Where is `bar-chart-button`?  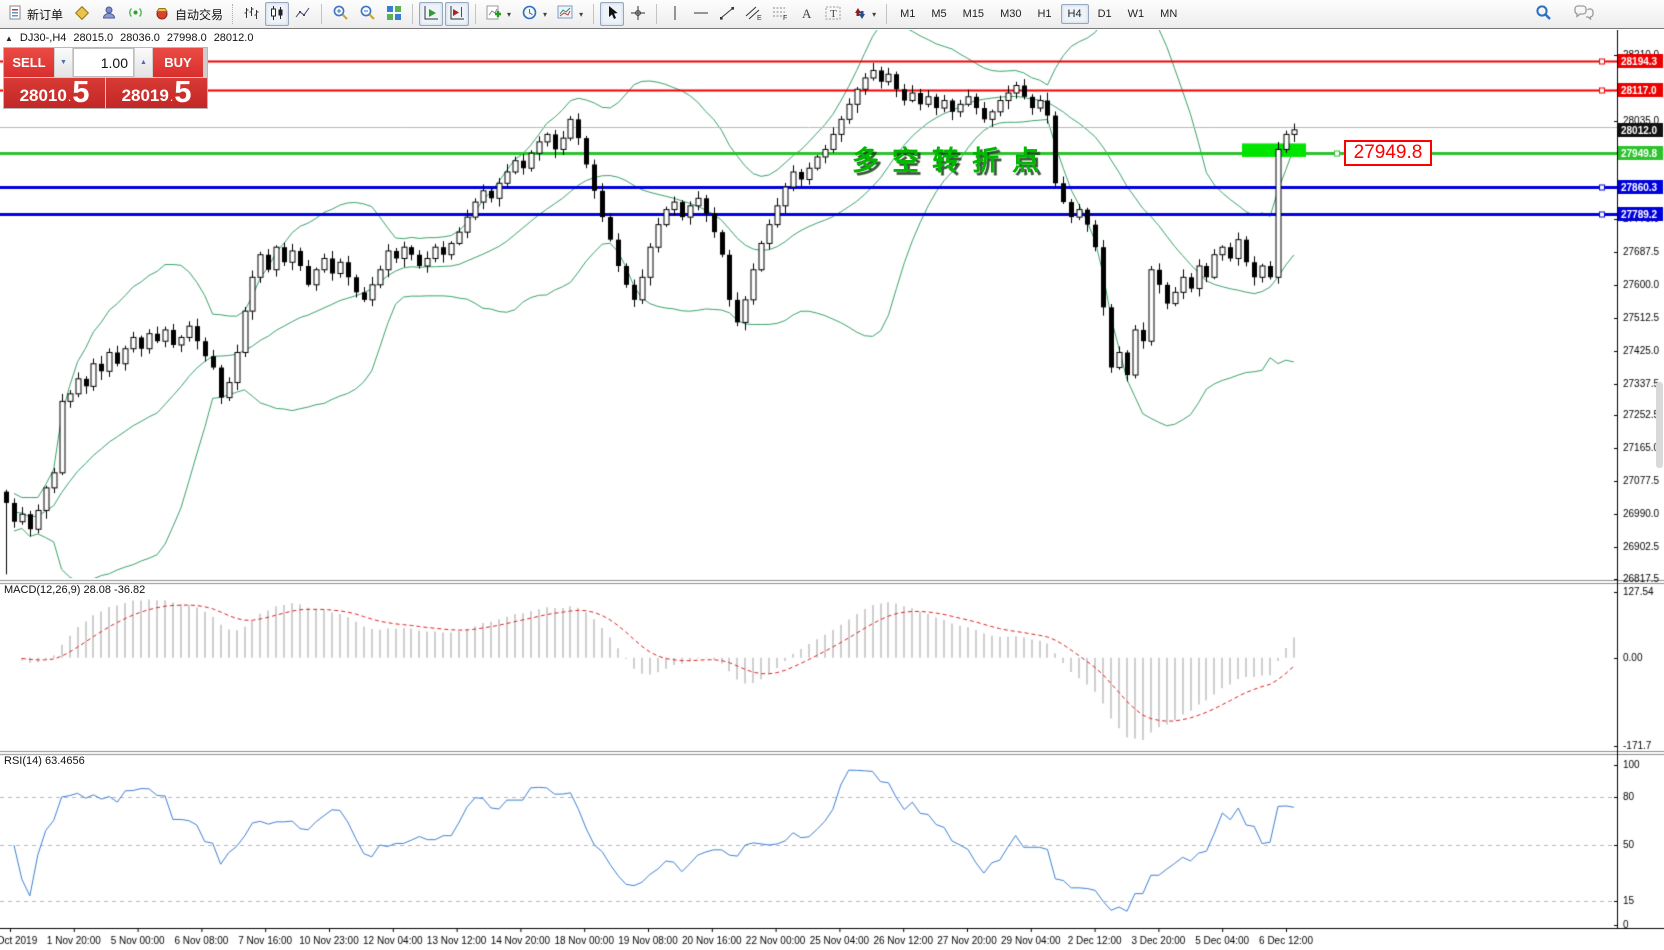
bar-chart-button is located at coordinates (251, 14).